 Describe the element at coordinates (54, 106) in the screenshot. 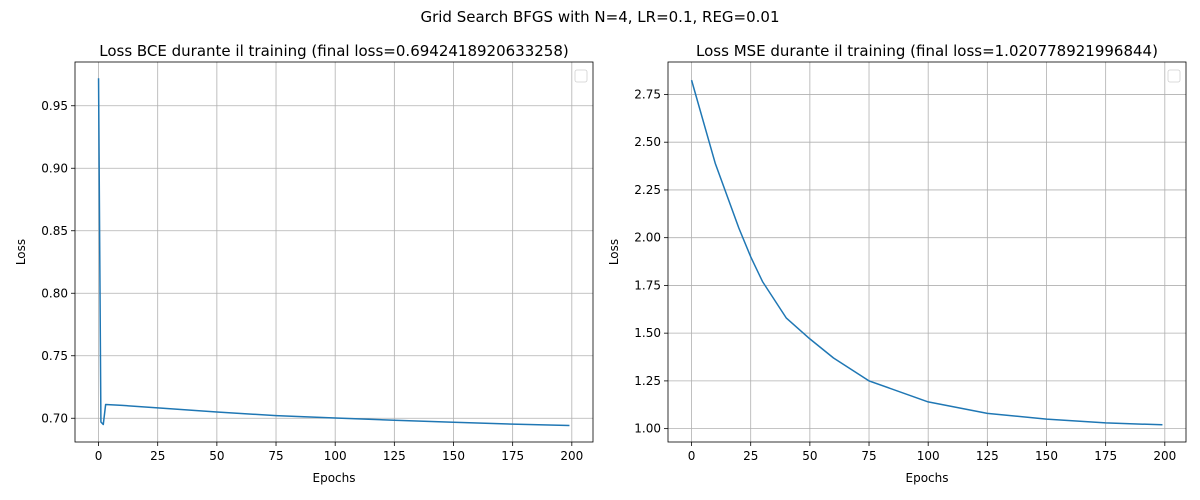

I see `plot-1-y-tick-label: 0.95` at that location.